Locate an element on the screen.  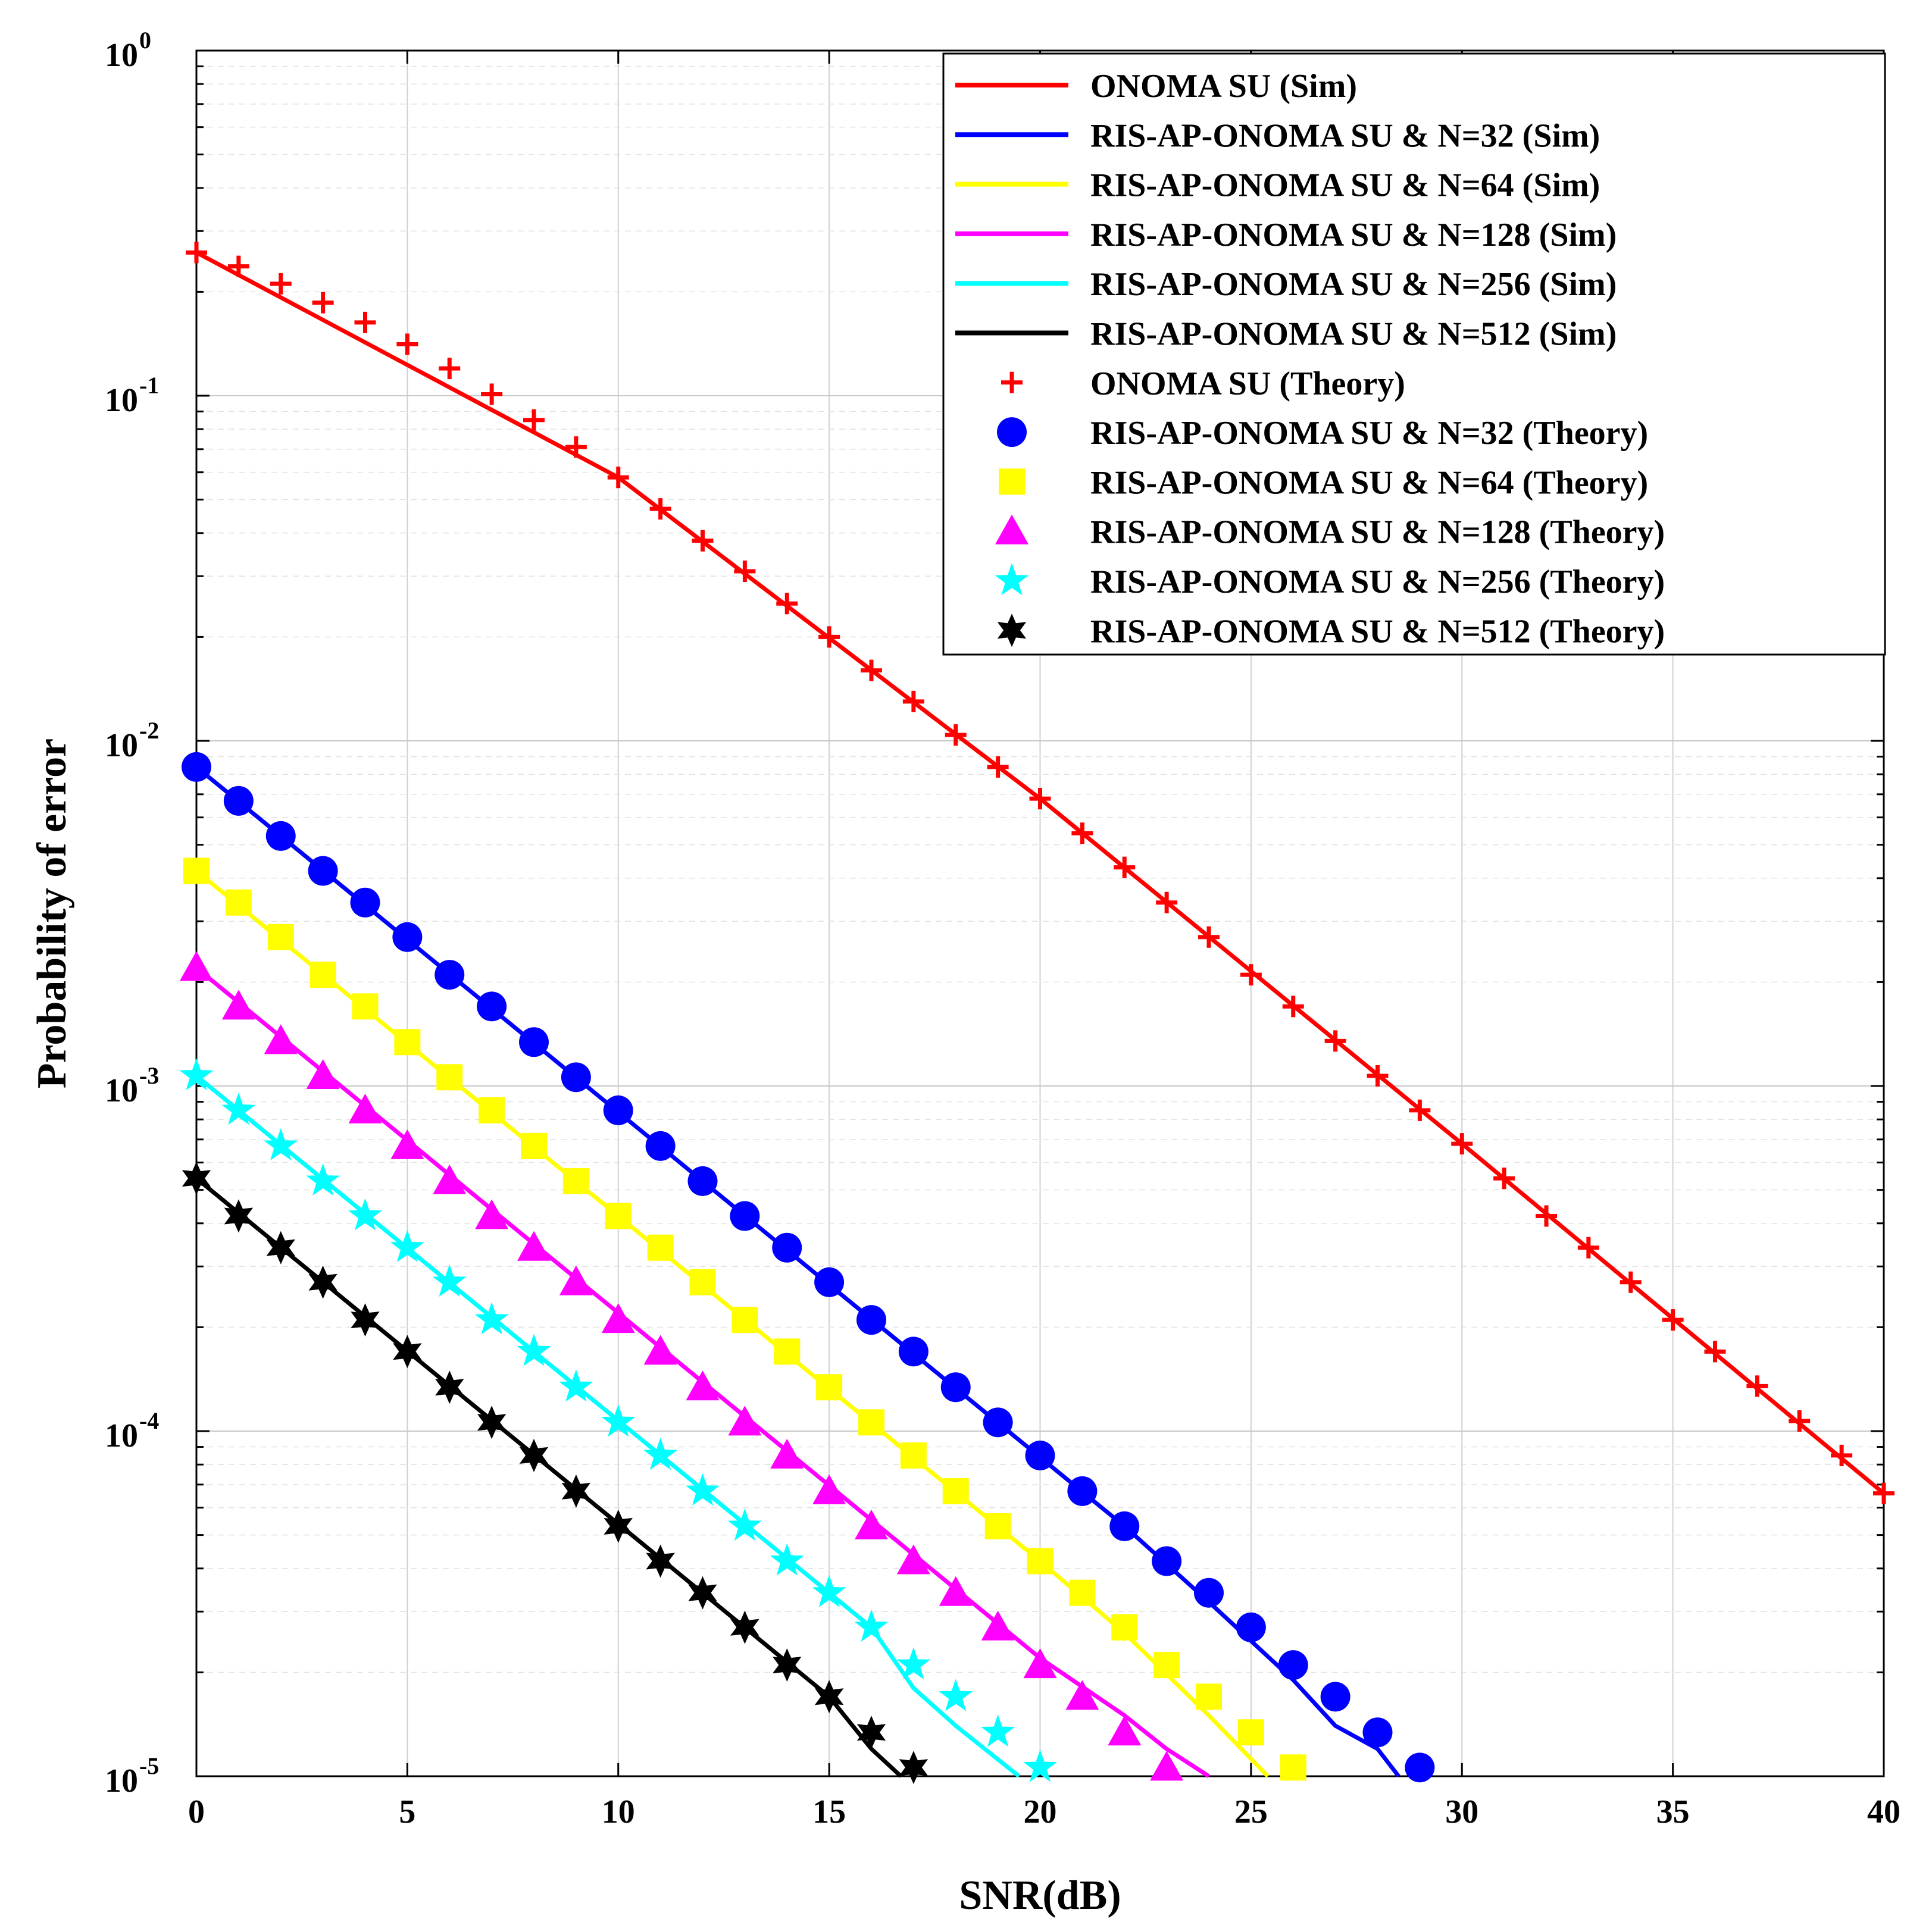
legend-label: RIS-AP-ONOMA SU & N=32 (Theory) is located at coordinates (1369, 434).